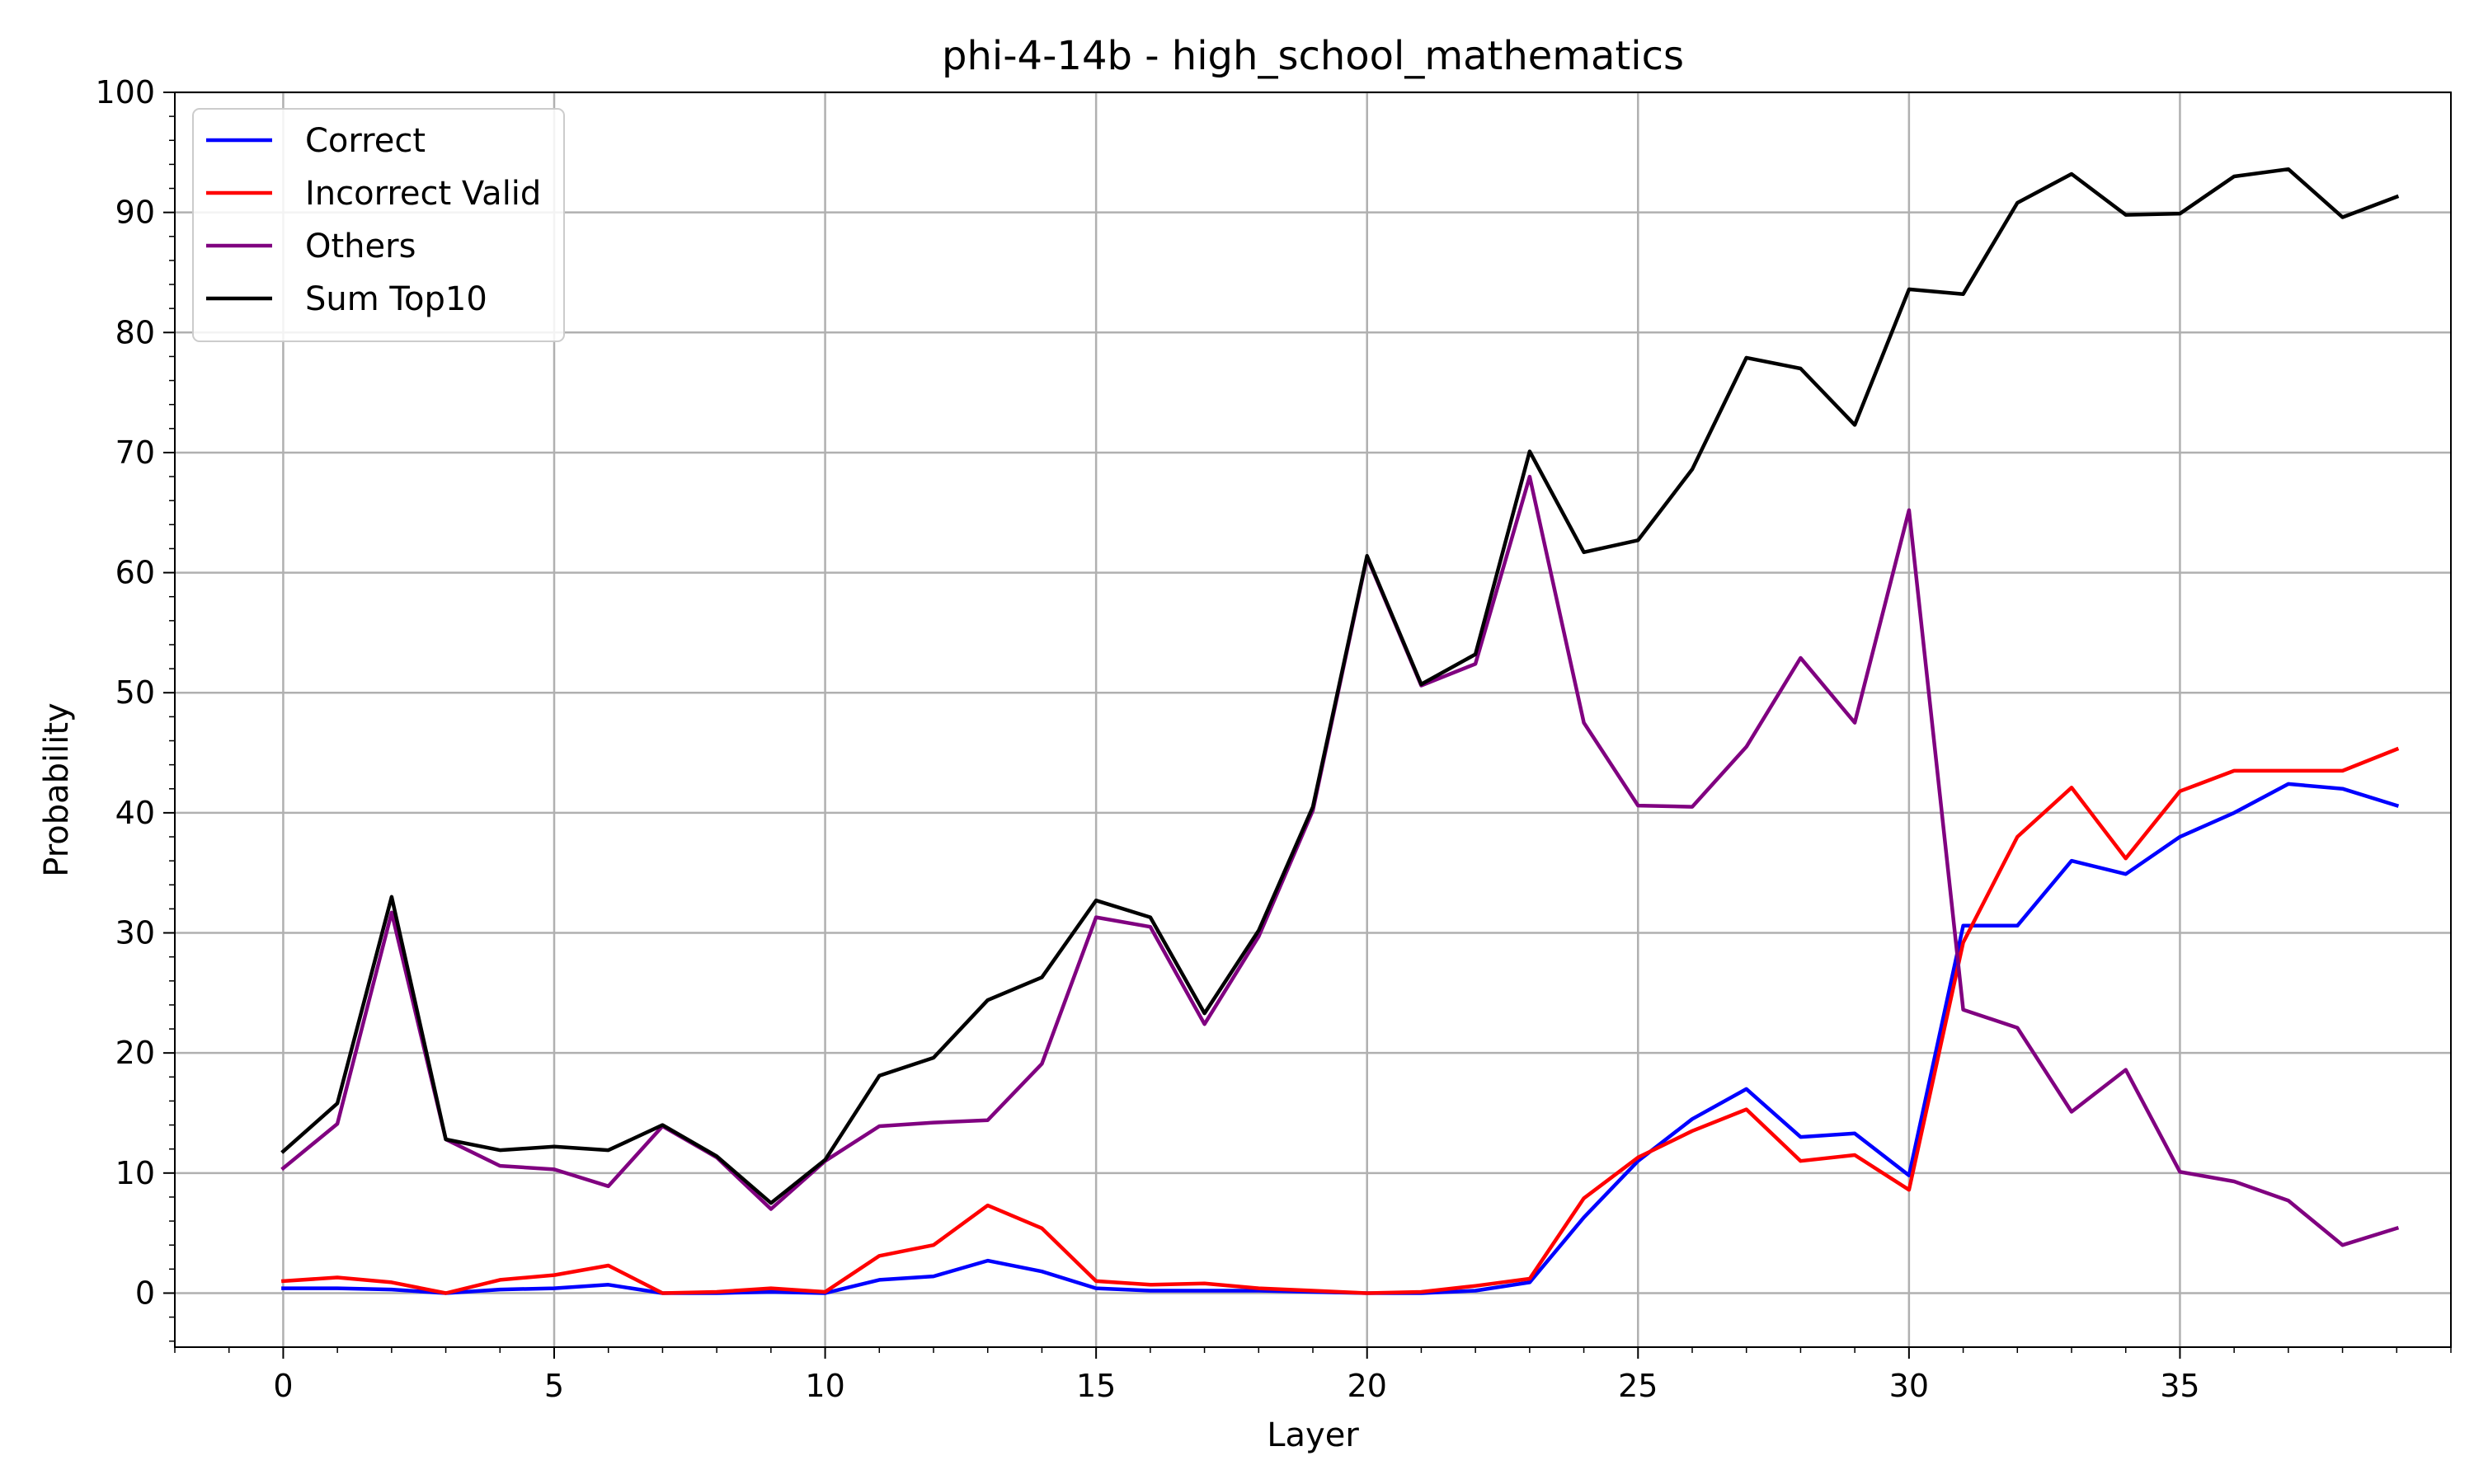 This screenshot has width=2474, height=1484. I want to click on x-tick-label: 10, so click(824, 1386).